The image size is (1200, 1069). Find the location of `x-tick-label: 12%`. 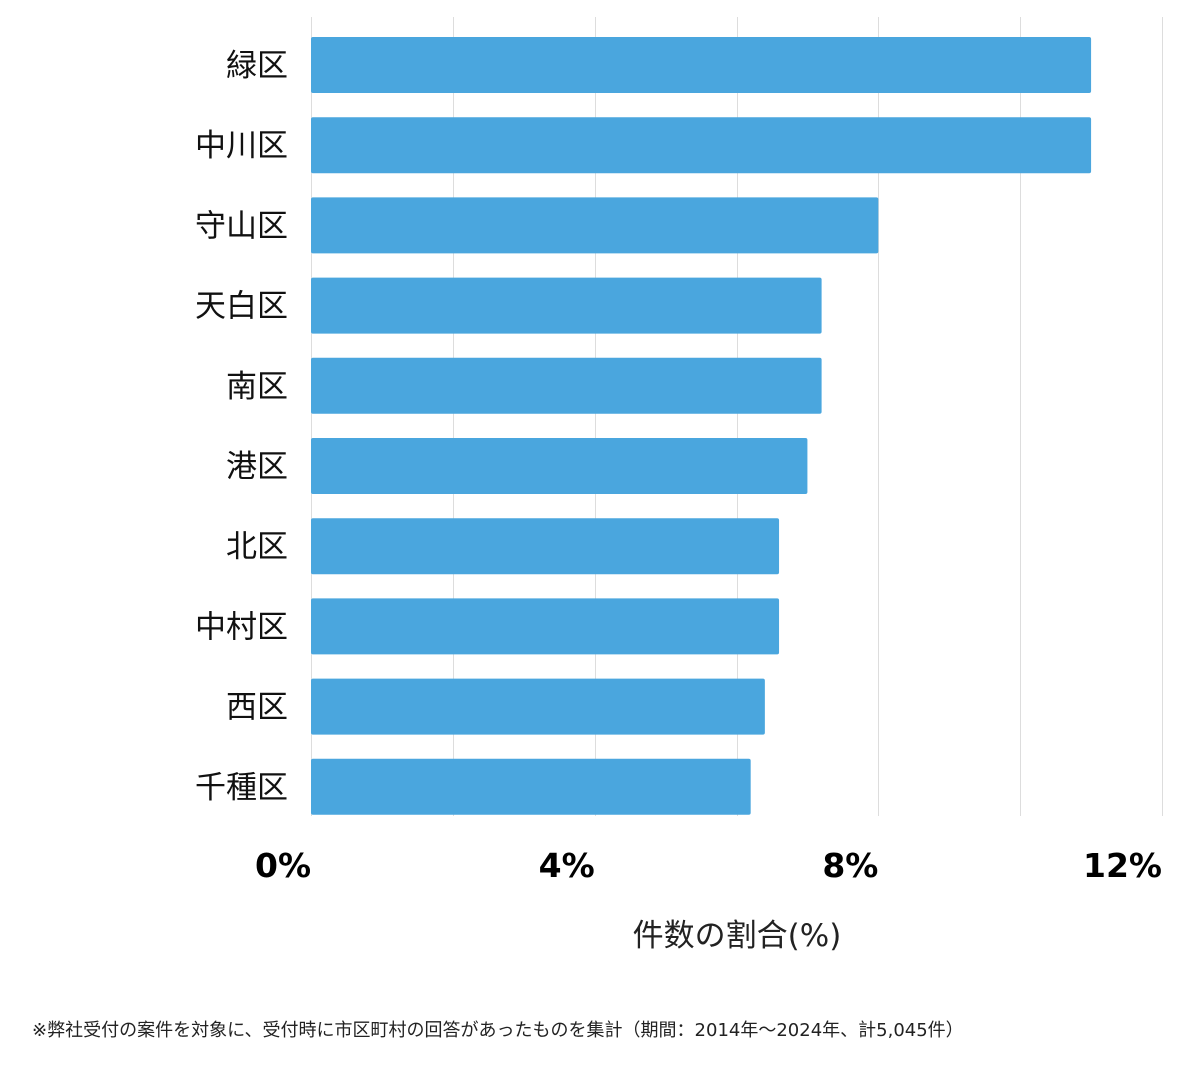

x-tick-label: 12% is located at coordinates (1122, 865).